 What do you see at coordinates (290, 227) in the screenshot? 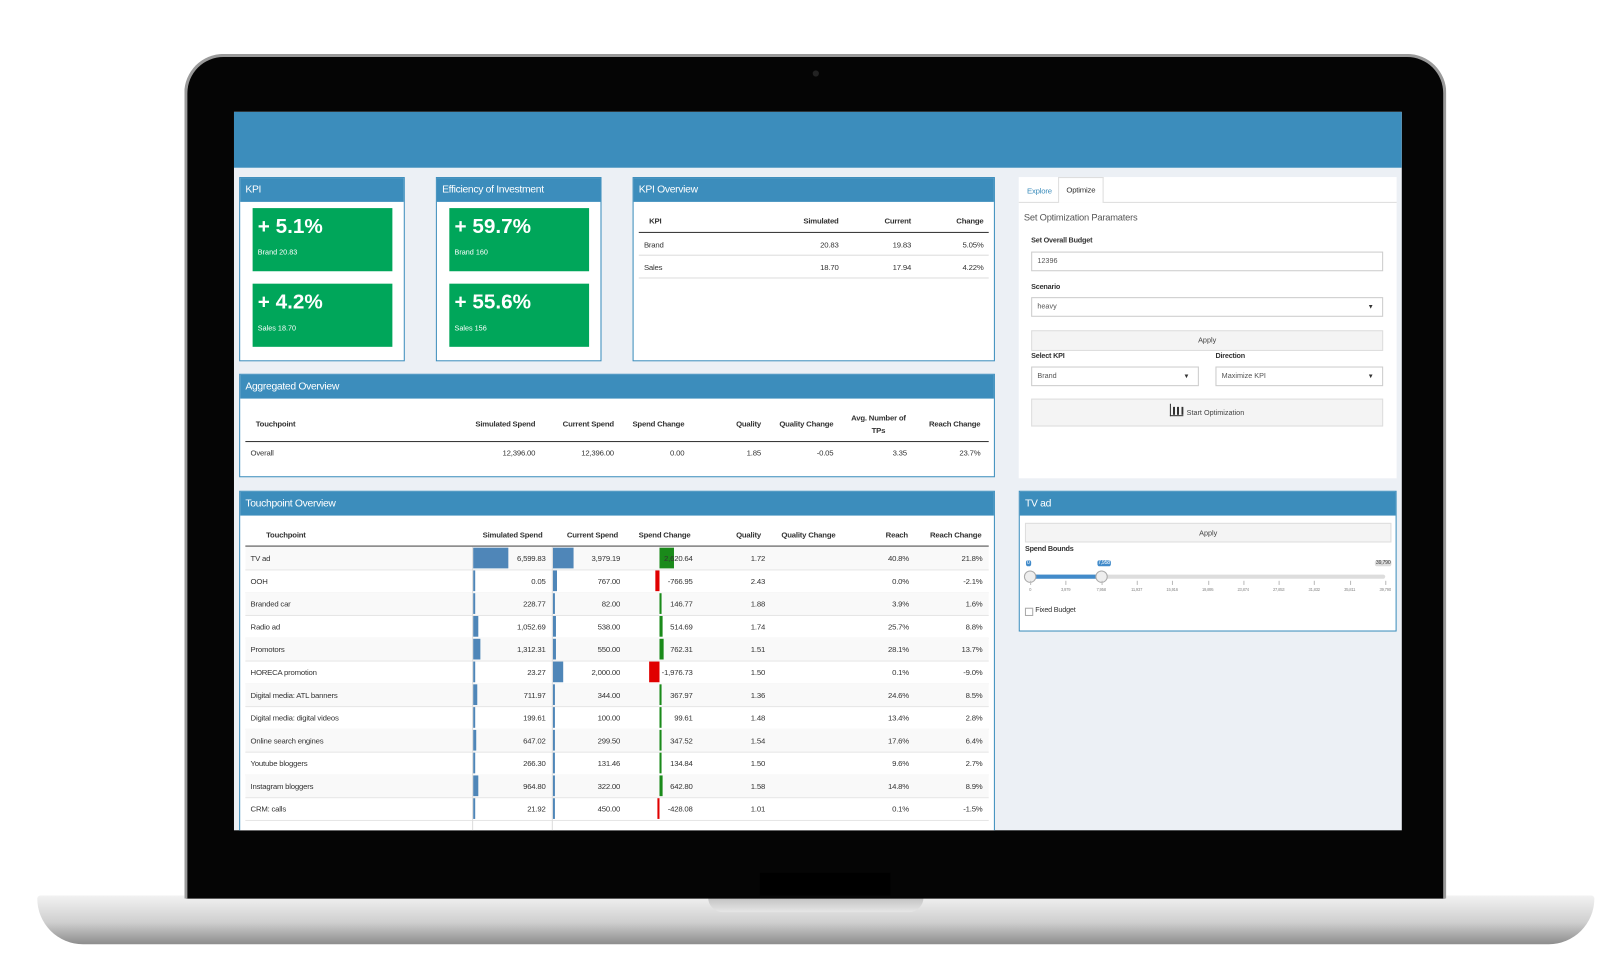
I see `tile-value: + 5.1%` at bounding box center [290, 227].